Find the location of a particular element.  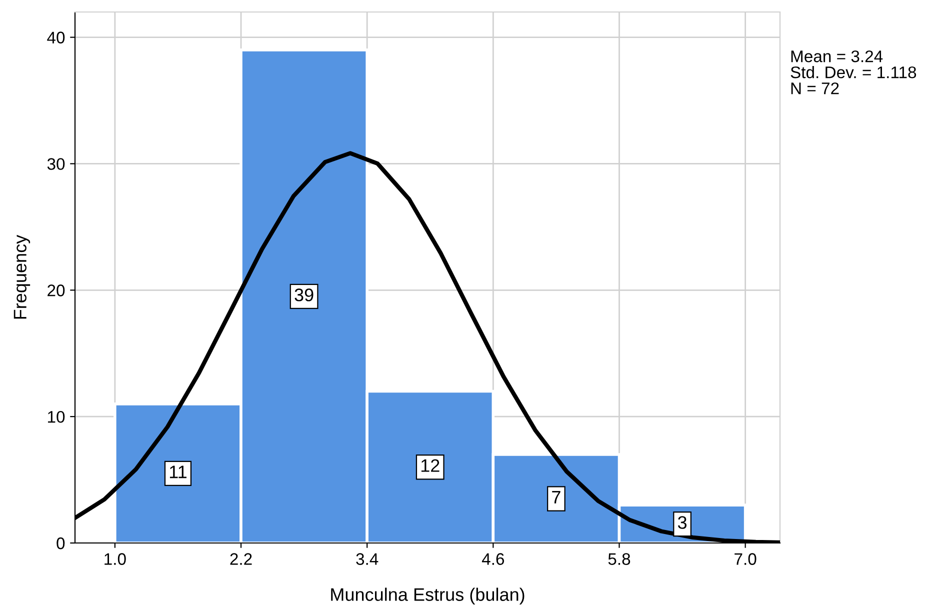

data-label: 11 is located at coordinates (178, 472).